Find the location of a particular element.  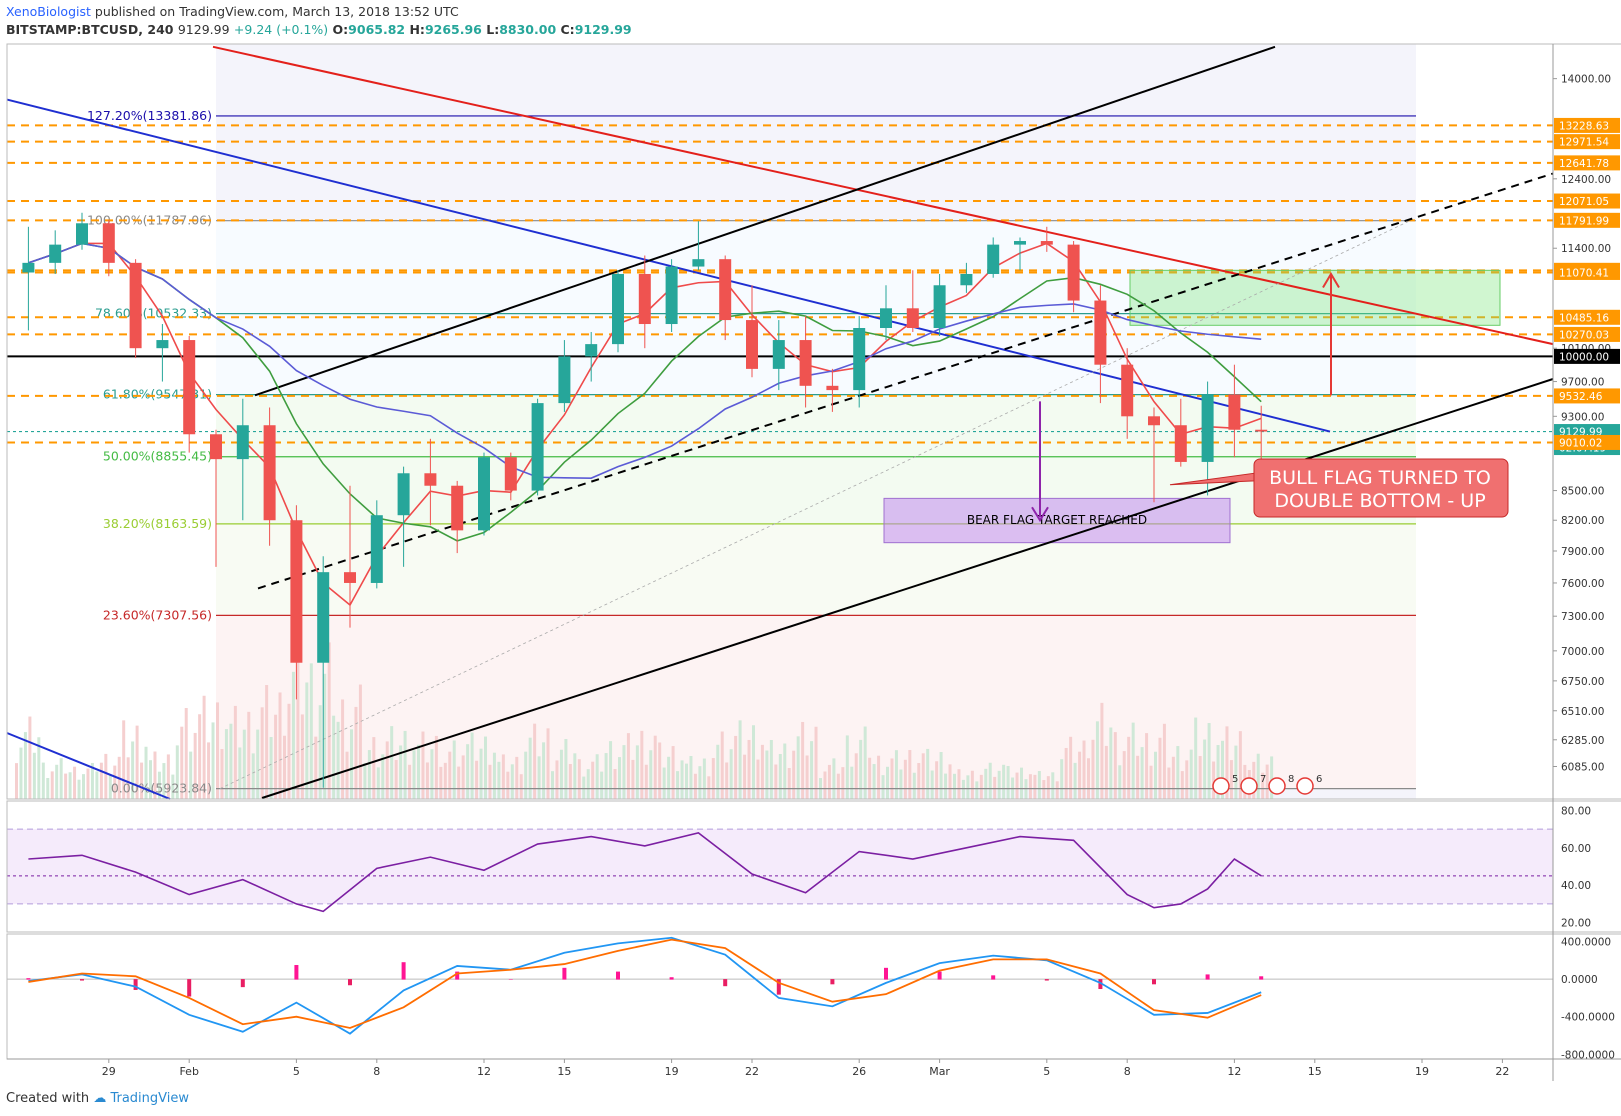

time-tick-label: 12 is located at coordinates (1234, 1071).